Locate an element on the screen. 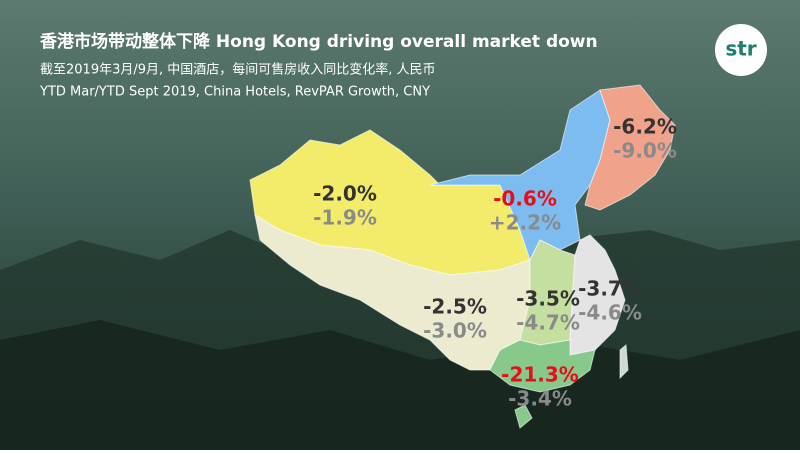  ytd-mar-label: -3.5% is located at coordinates (548, 299).